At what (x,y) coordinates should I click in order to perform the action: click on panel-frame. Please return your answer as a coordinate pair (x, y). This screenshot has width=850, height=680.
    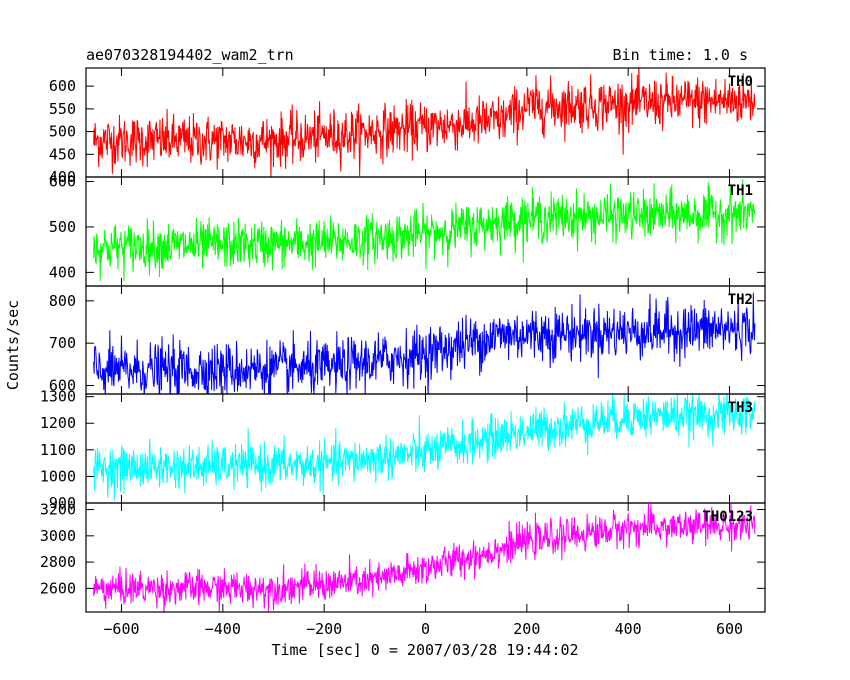
    Looking at the image, I should click on (425, 557).